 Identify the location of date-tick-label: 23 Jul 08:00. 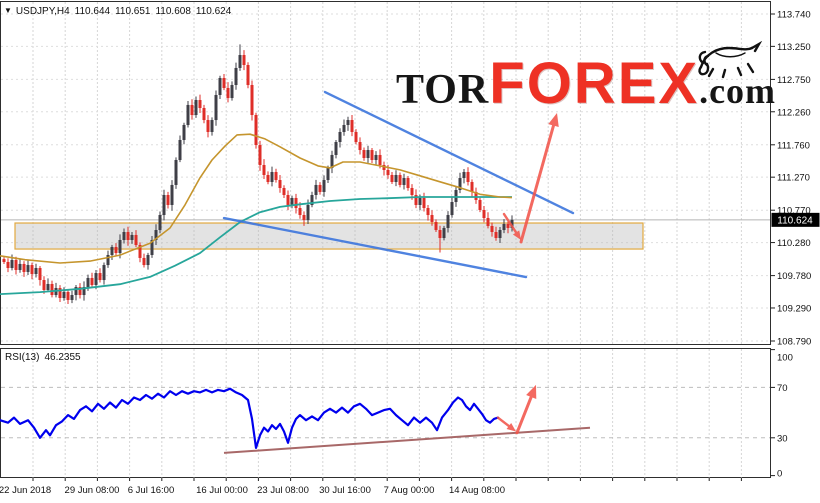
(283, 490).